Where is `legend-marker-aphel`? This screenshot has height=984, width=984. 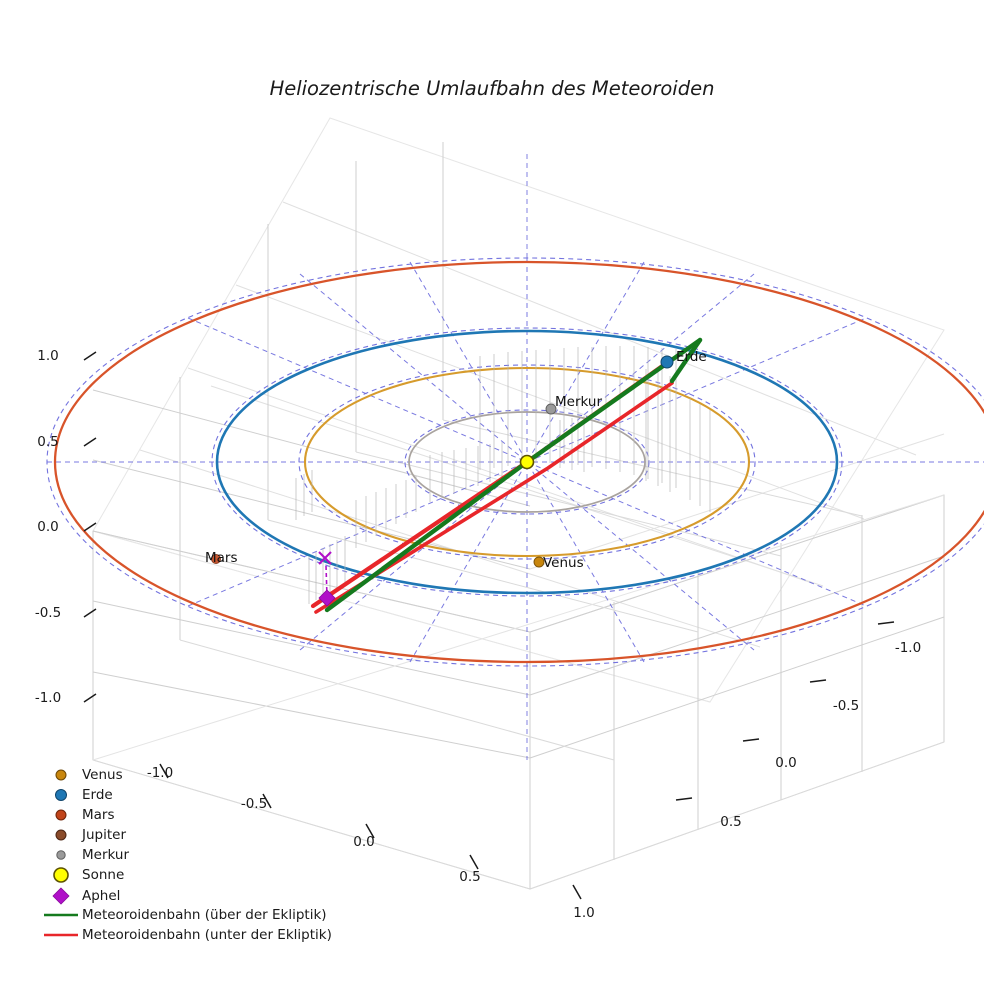 legend-marker-aphel is located at coordinates (61, 896).